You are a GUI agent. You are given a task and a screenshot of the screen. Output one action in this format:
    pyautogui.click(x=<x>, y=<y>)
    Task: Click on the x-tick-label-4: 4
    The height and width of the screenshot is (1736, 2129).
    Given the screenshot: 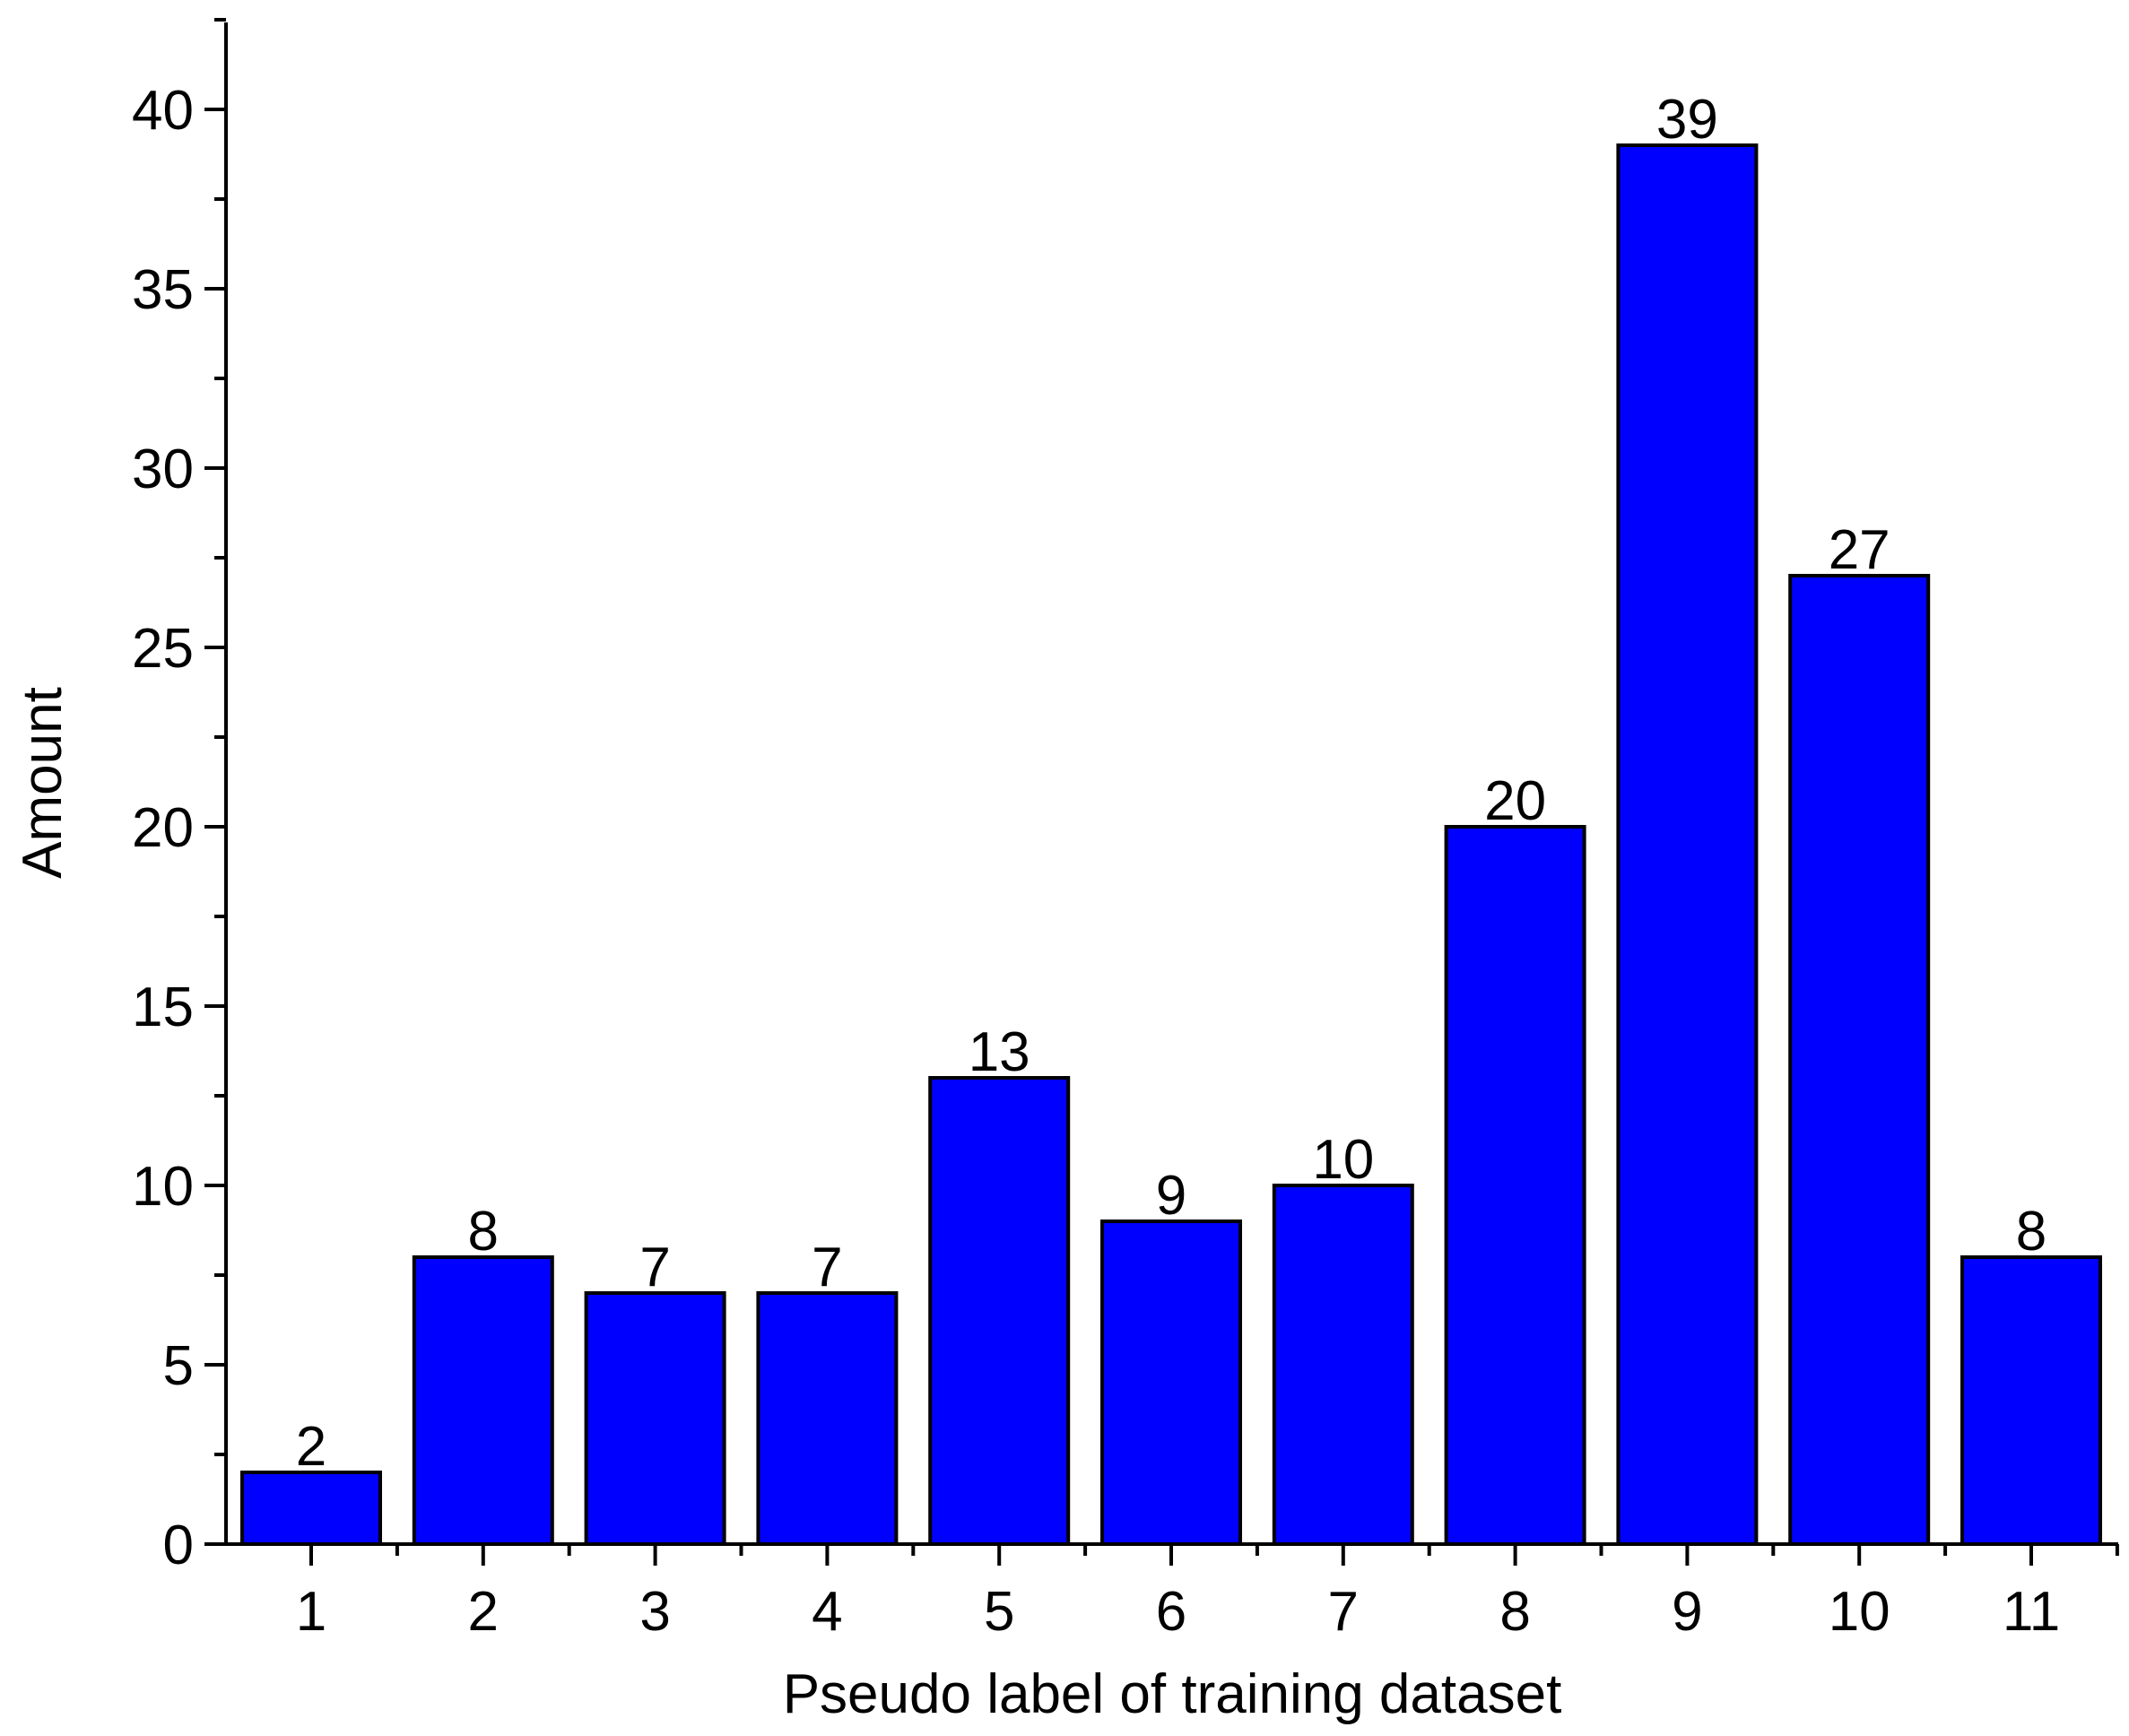 What is the action you would take?
    pyautogui.click(x=827, y=1612)
    